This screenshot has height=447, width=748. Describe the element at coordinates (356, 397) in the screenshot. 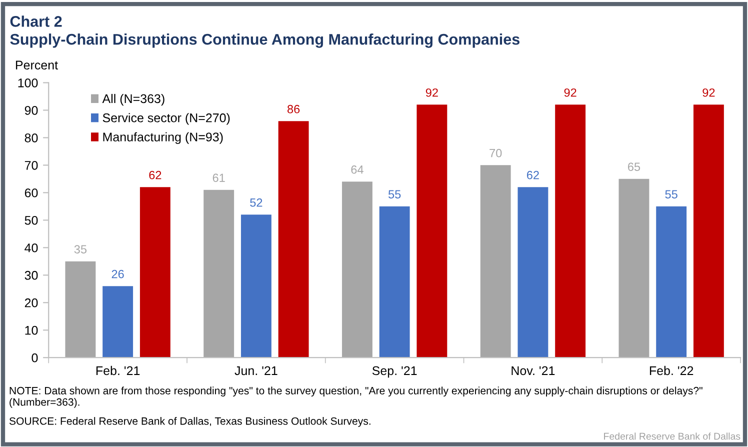

I see `text: NOTE: Data shown are from those responding "yes" to the survey question, "Are you currently experiencing any supply-chain disruptions or delays?" (Number=363).` at that location.